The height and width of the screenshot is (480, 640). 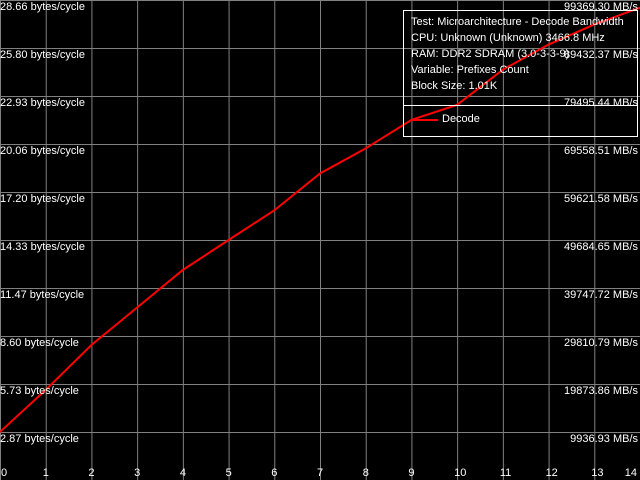 What do you see at coordinates (411, 473) in the screenshot?
I see `x-tick: 9` at bounding box center [411, 473].